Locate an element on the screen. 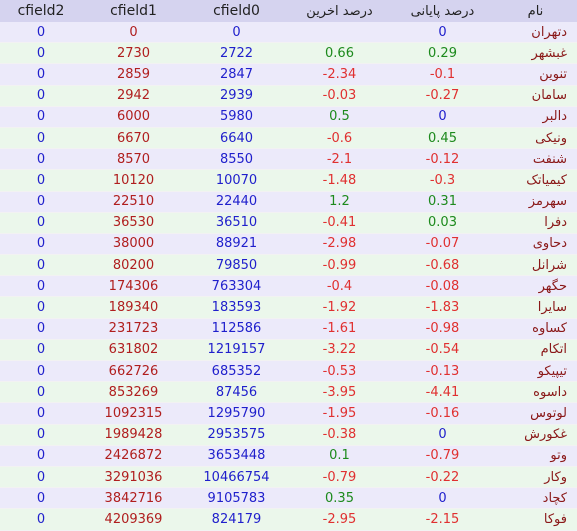  cell-cfield1: 662726 is located at coordinates (133, 371).